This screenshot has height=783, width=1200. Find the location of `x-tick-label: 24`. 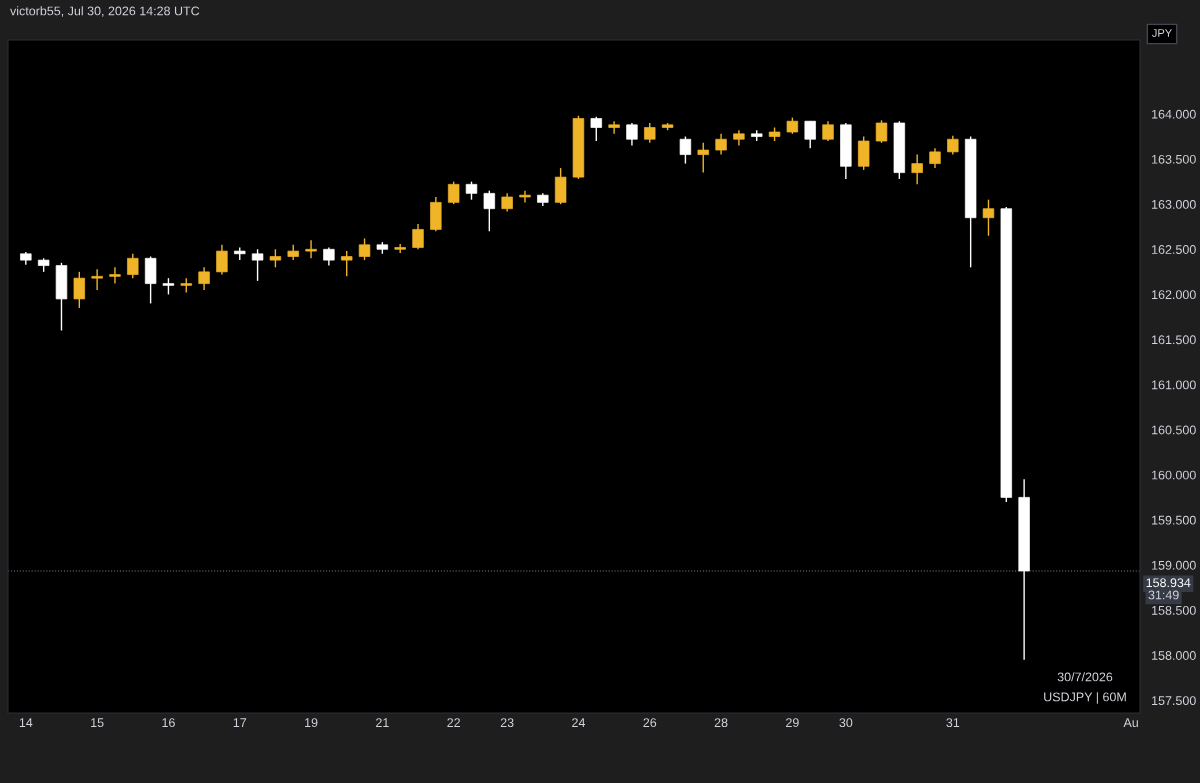

x-tick-label: 24 is located at coordinates (579, 722).